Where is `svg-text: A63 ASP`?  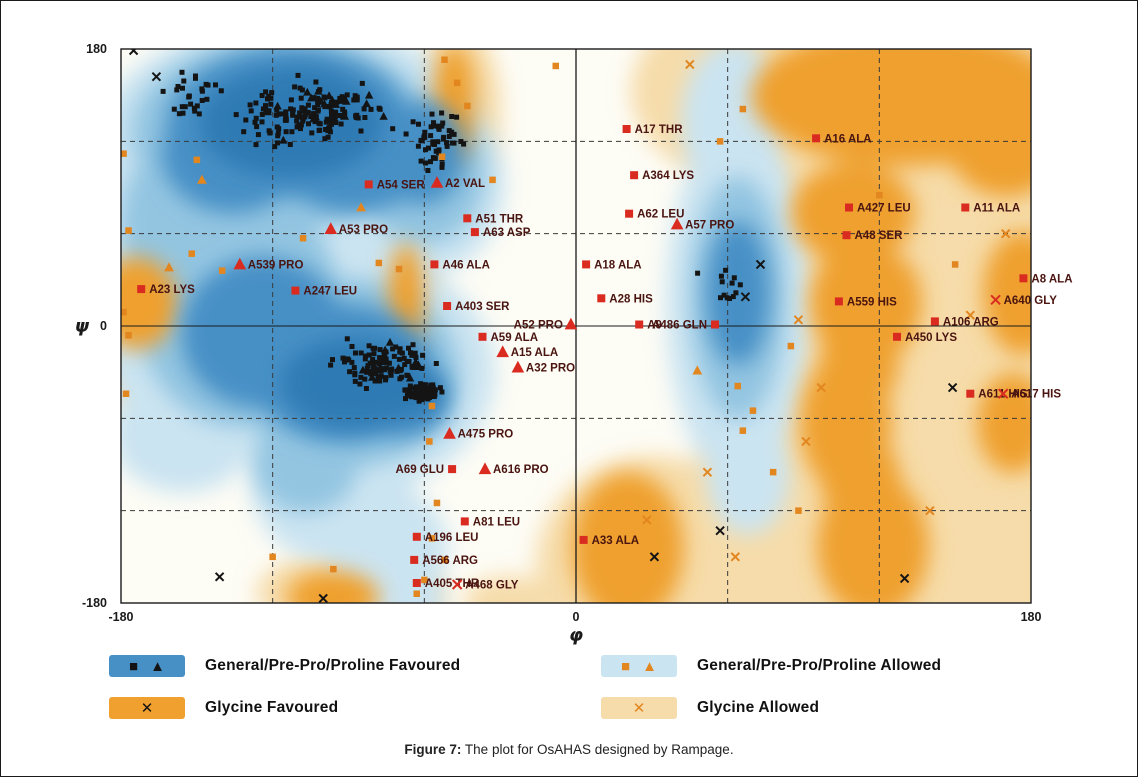
svg-text: A63 ASP is located at coordinates (507, 233).